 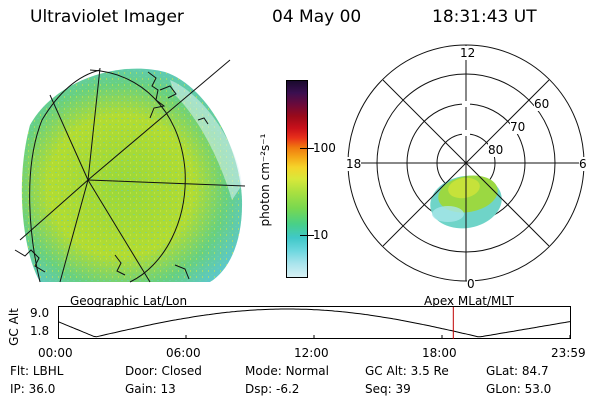 What do you see at coordinates (163, 371) in the screenshot?
I see `info-door: Door: Closed` at bounding box center [163, 371].